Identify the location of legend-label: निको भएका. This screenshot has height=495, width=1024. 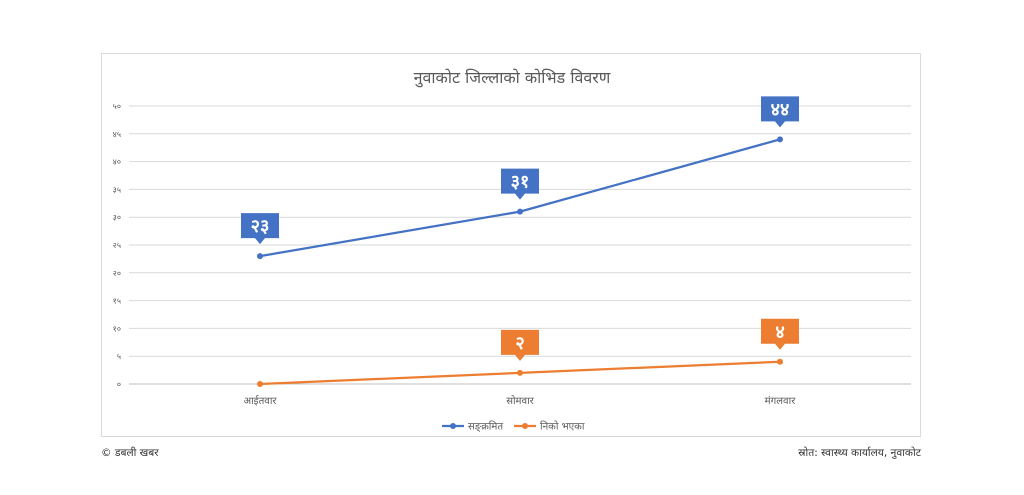
(562, 427).